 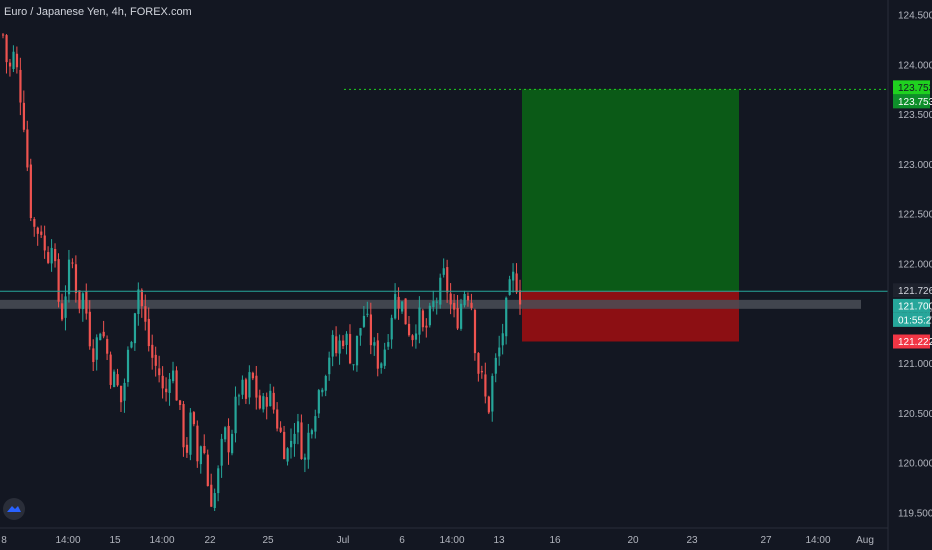 I want to click on tradingview-logo-icon, so click(x=14, y=509).